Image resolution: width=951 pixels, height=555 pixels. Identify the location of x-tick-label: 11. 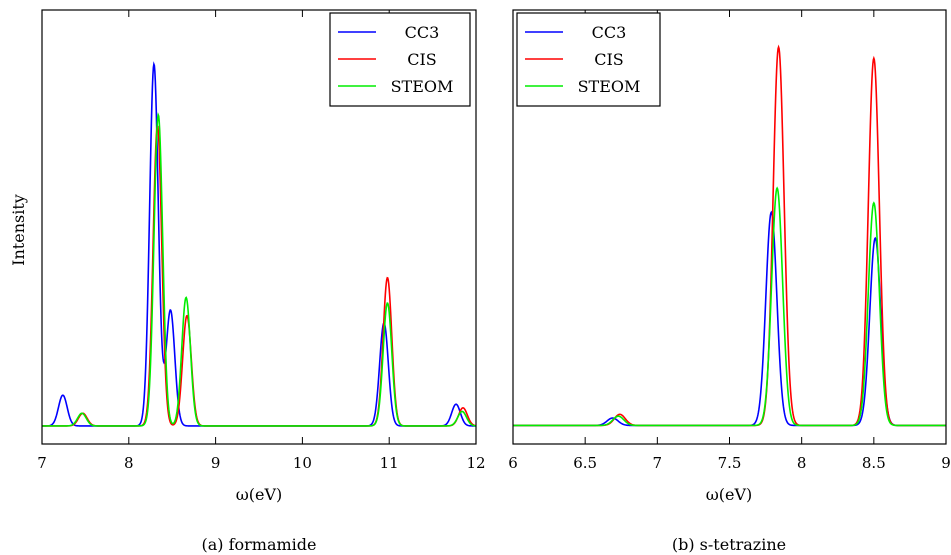
(389, 463).